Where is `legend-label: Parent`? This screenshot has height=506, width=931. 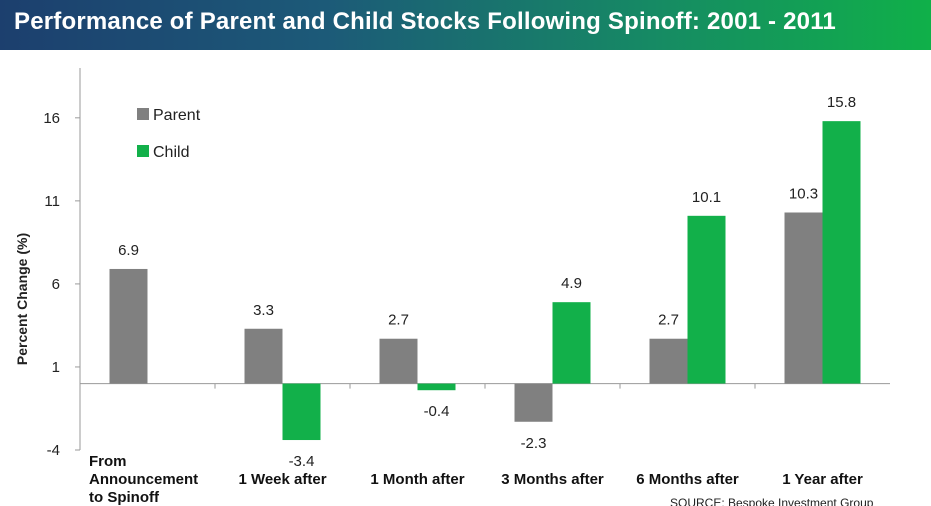 legend-label: Parent is located at coordinates (177, 115).